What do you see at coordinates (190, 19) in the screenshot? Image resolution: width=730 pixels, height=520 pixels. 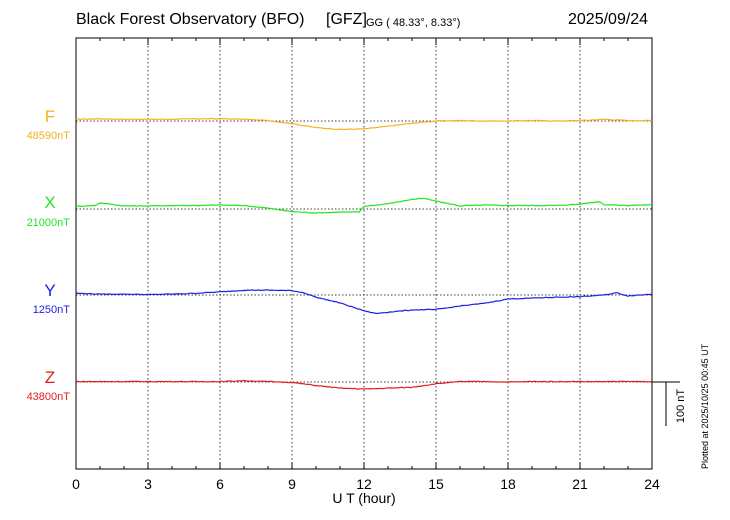 I see `chart-title: Black Forest Observatory (BFO)` at bounding box center [190, 19].